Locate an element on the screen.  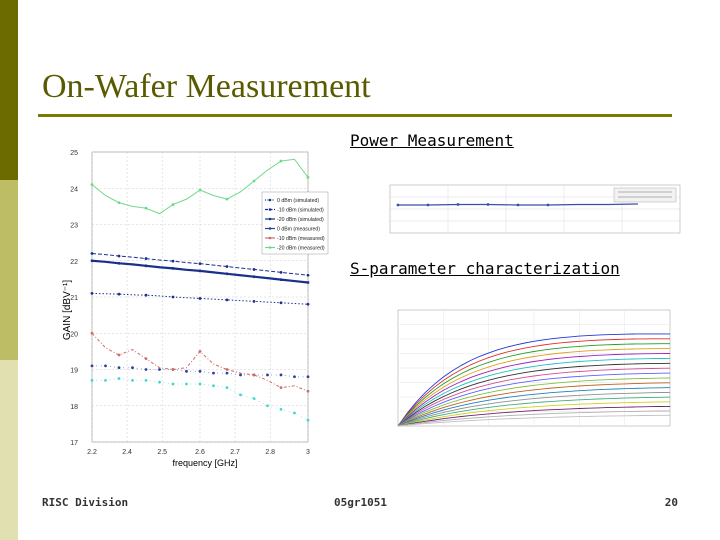
gain-legend-label: -20 dBm (simulated) is located at coordinates (300, 220).